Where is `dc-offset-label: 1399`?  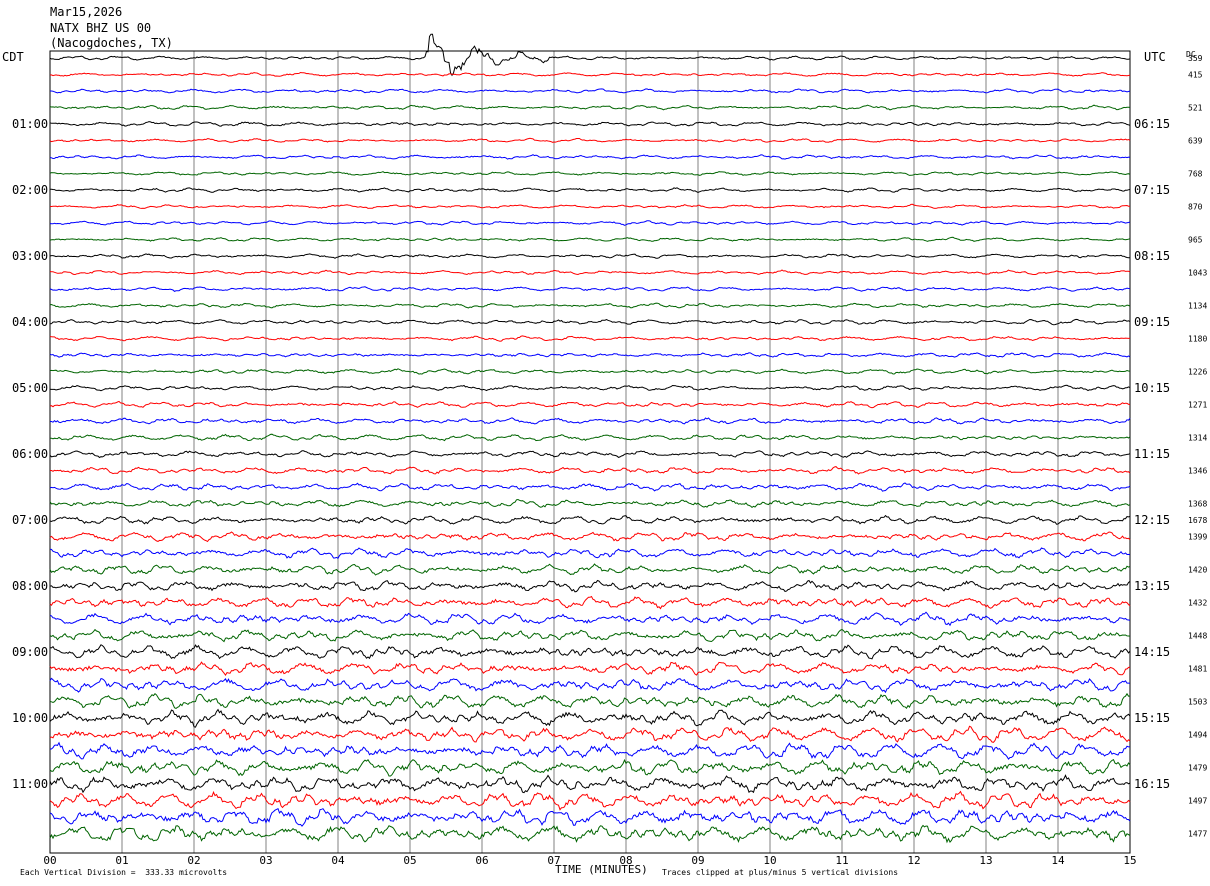 dc-offset-label: 1399 is located at coordinates (1197, 537).